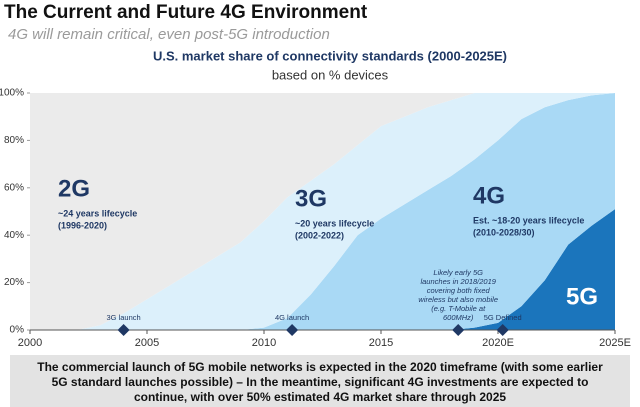  What do you see at coordinates (458, 299) in the screenshot?
I see `milestone-label: wireless but also mobile` at bounding box center [458, 299].